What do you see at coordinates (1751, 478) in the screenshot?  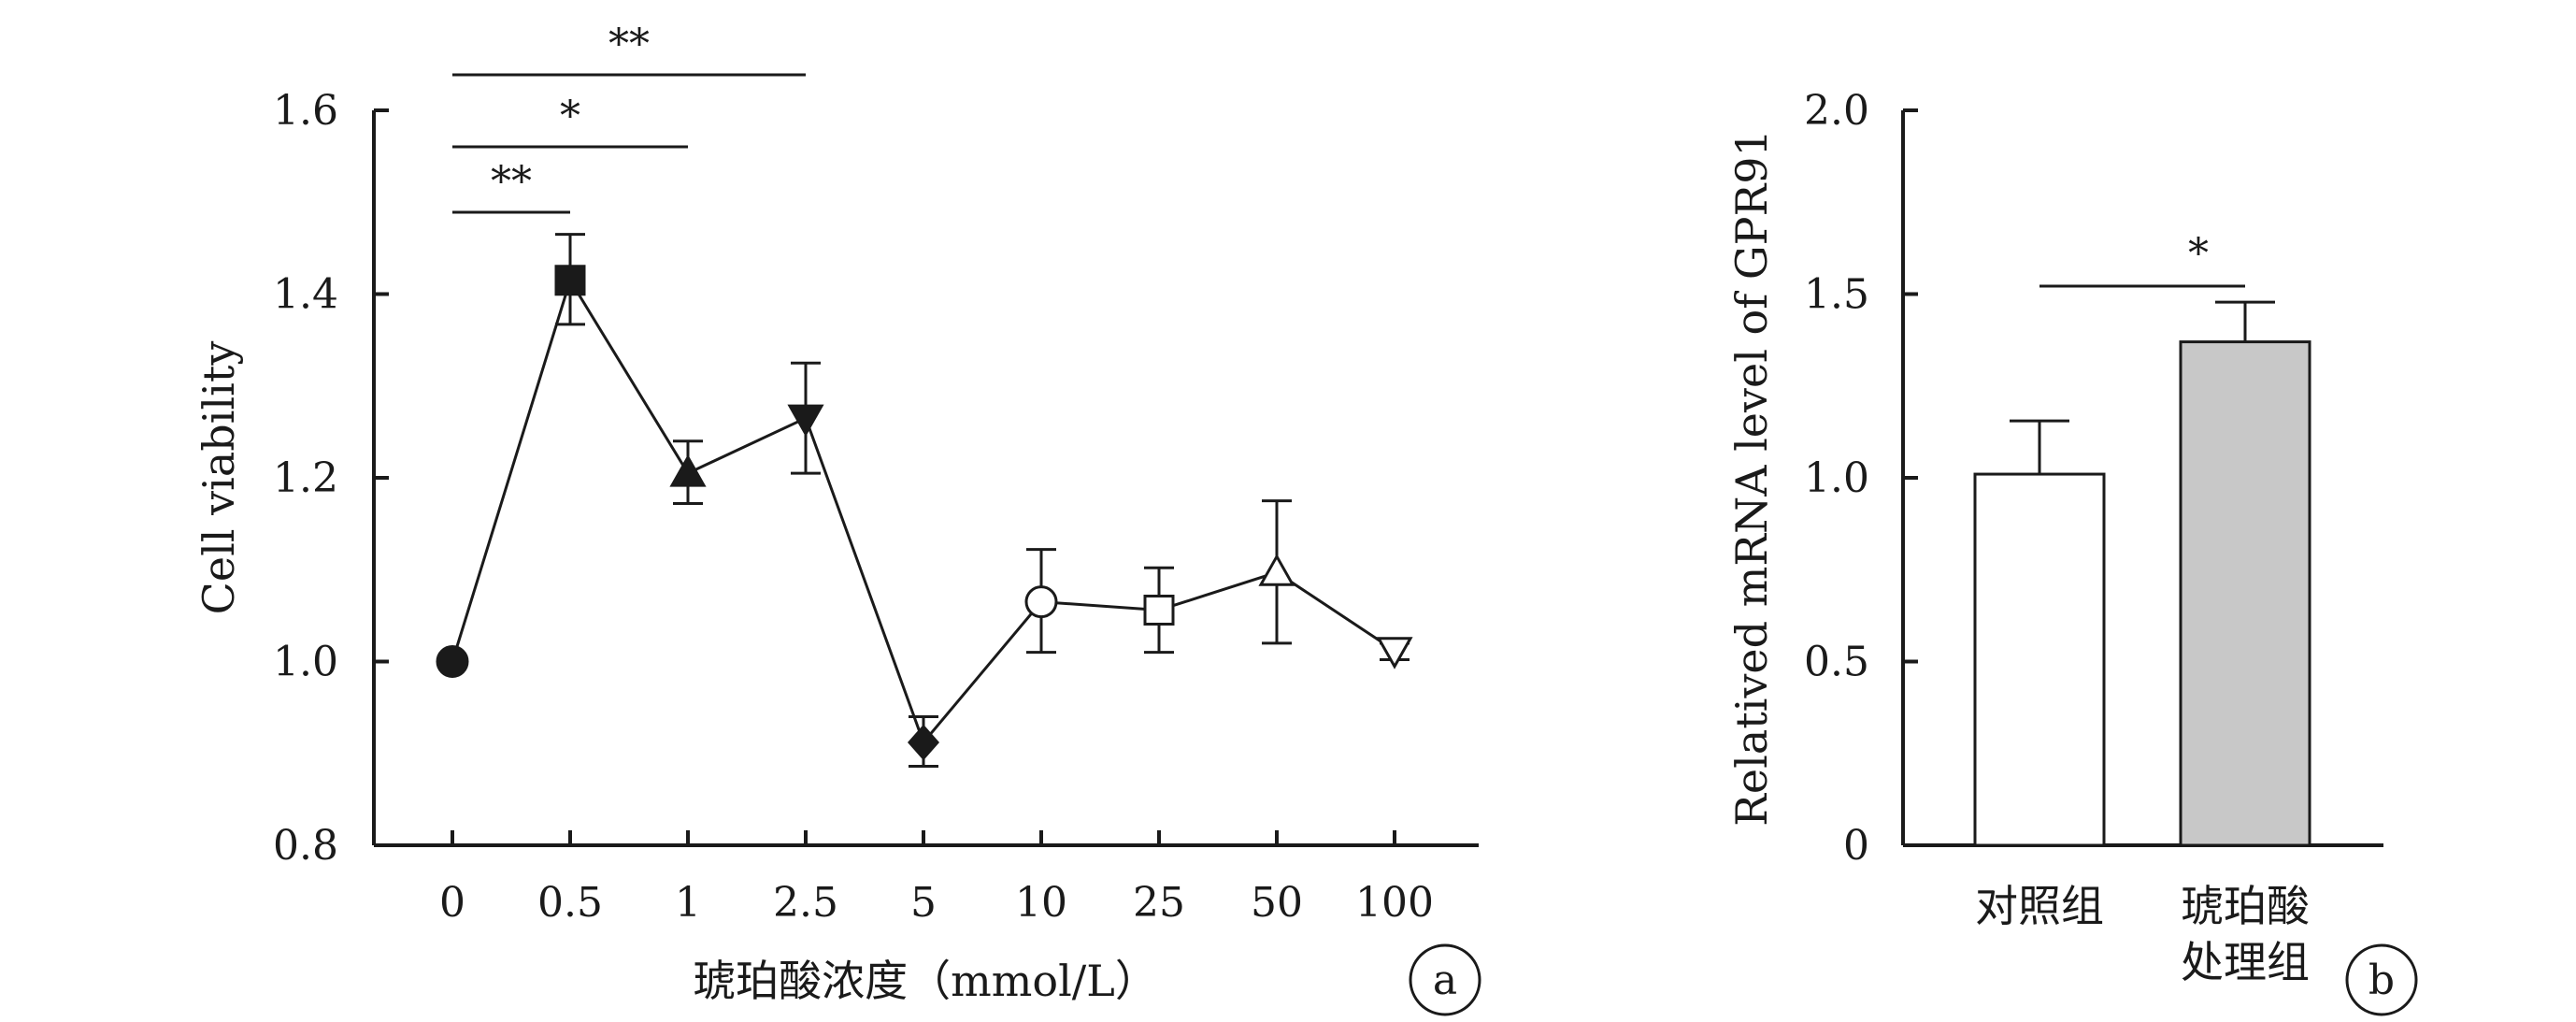 I see `panel-b-y-axis-label: Relatived mRNA level of GPR91` at bounding box center [1751, 478].